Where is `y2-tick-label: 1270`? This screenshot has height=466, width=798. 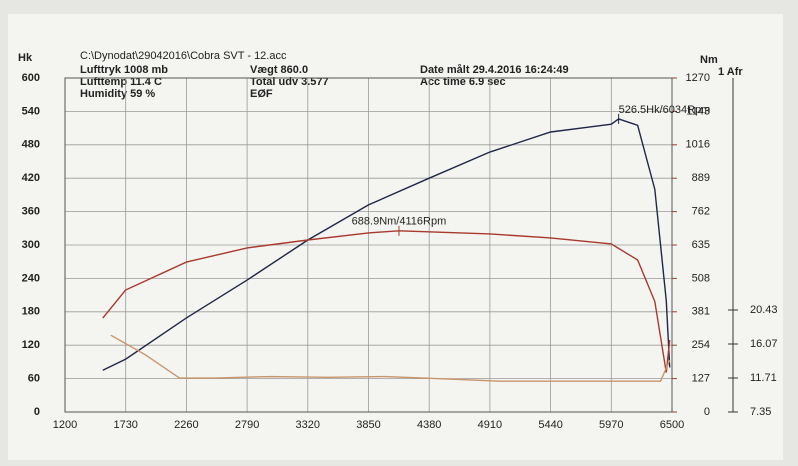 y2-tick-label: 1270 is located at coordinates (698, 78).